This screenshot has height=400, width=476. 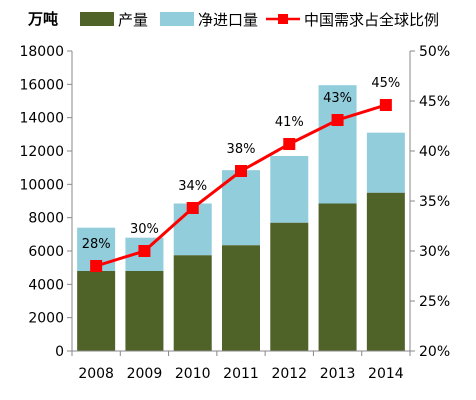 I want to click on share-data-label: 30%, so click(x=144, y=229).